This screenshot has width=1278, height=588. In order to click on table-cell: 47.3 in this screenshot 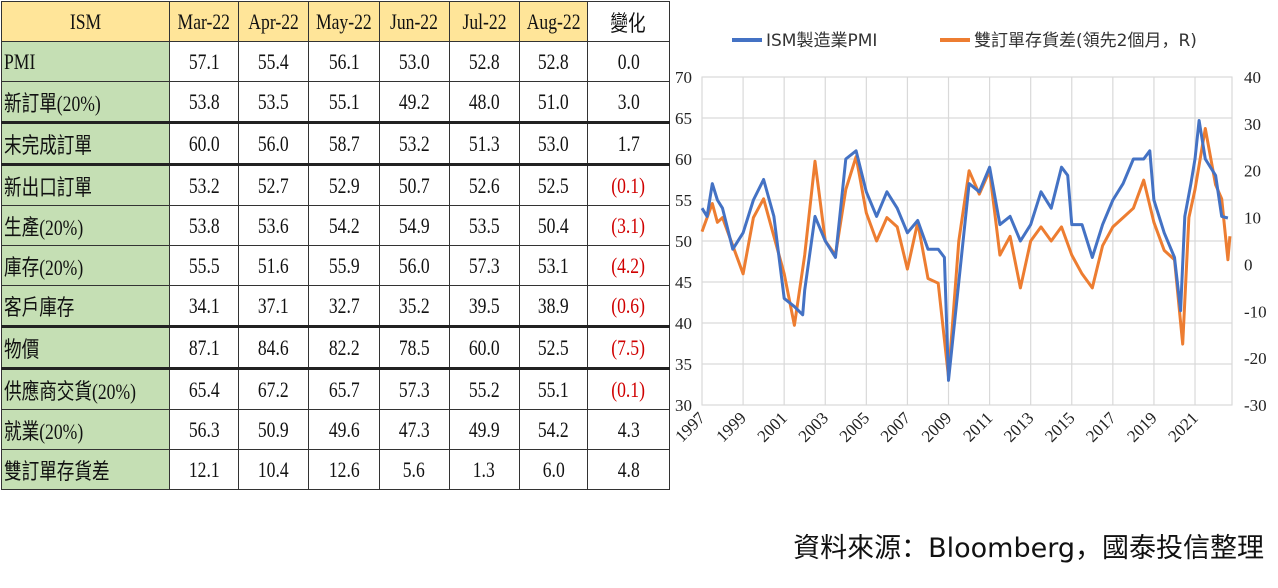, I will do `click(414, 429)`.